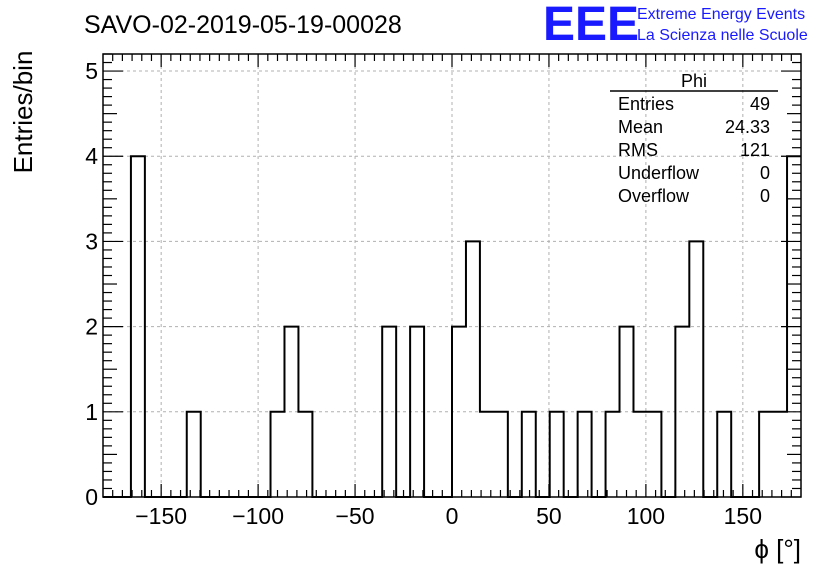  Describe the element at coordinates (452, 516) in the screenshot. I see `x-tick-label: 0` at that location.